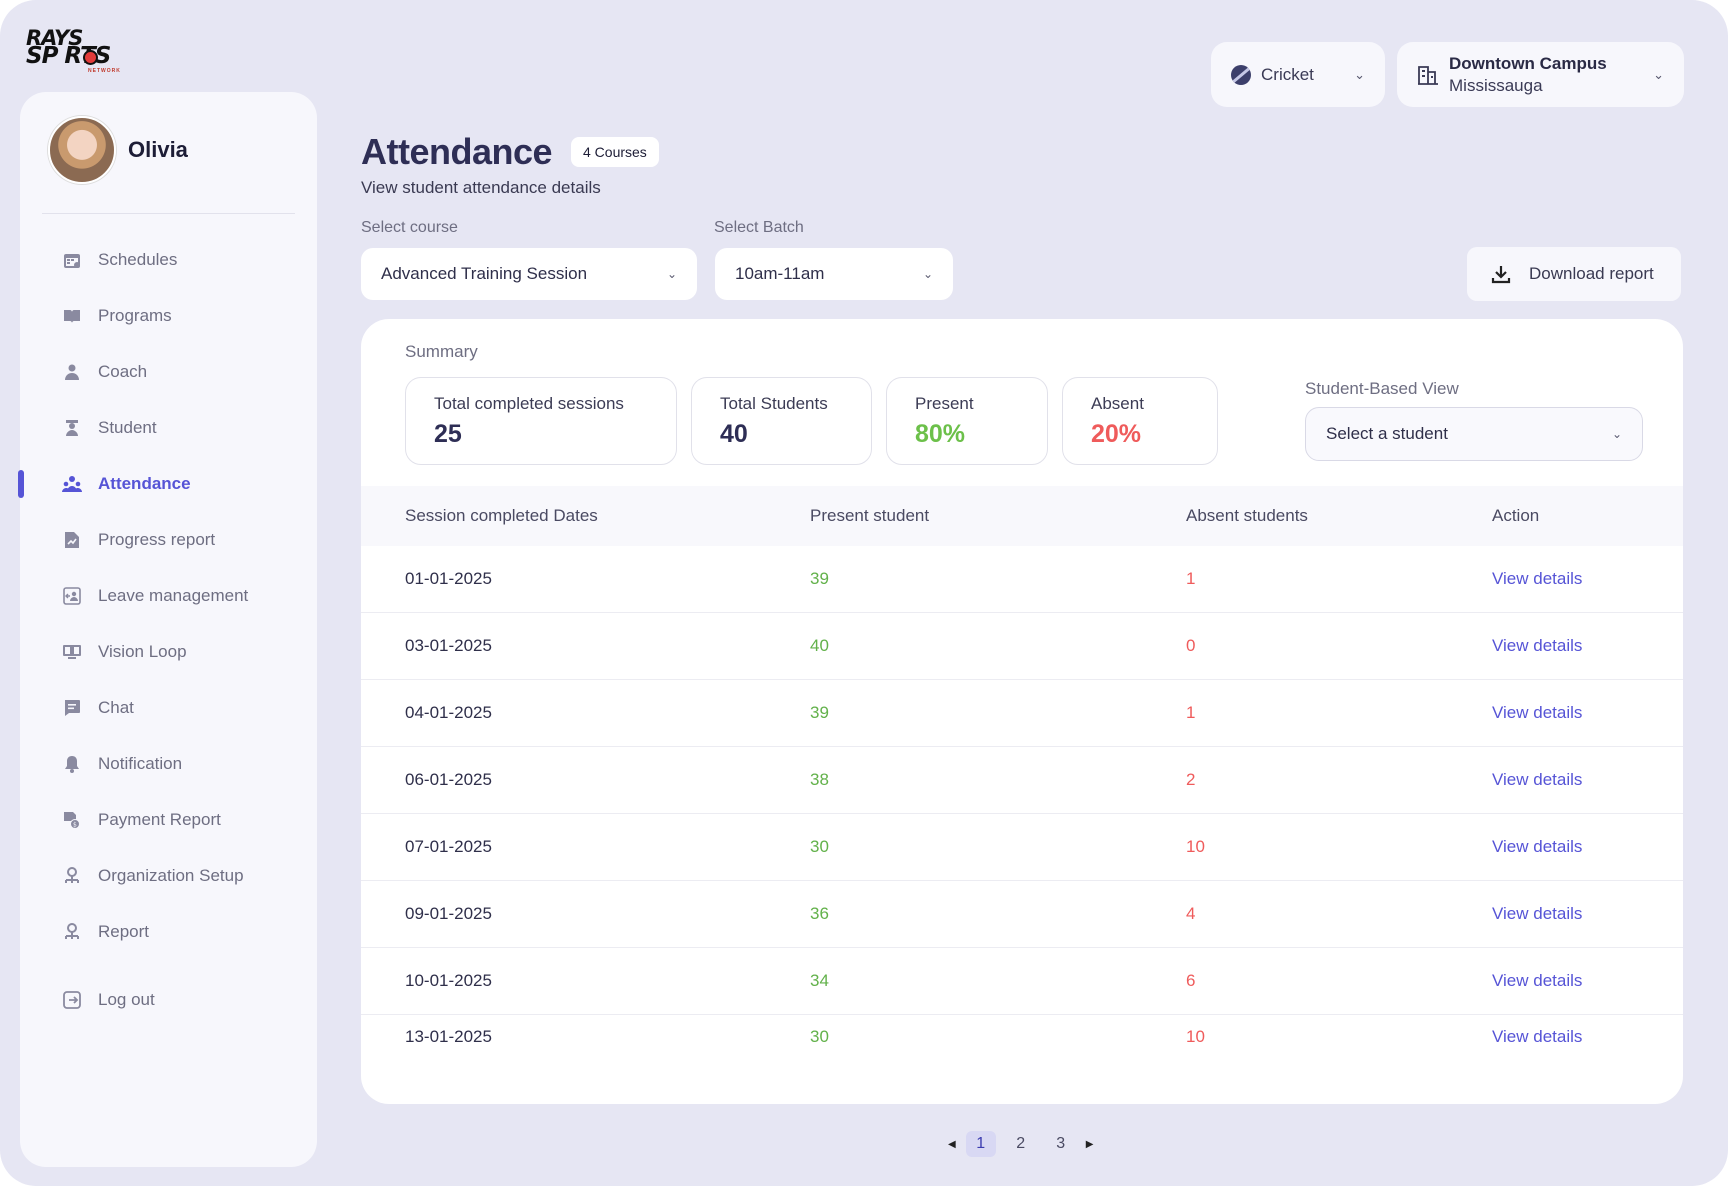 This screenshot has width=1728, height=1186. I want to click on chat-icon, so click(72, 708).